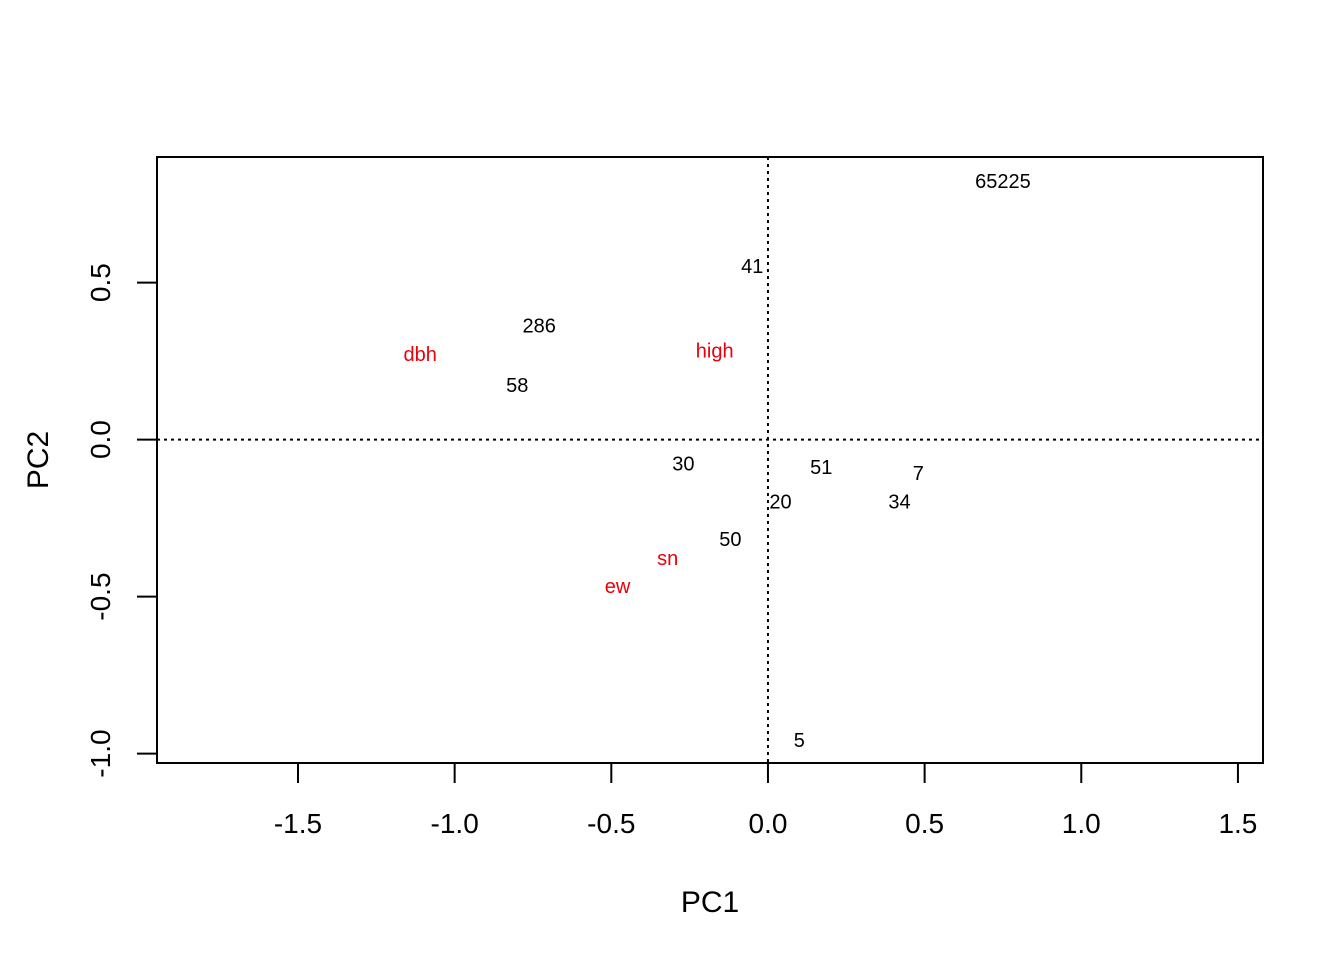  Describe the element at coordinates (683, 465) in the screenshot. I see `observation-label: 30` at that location.